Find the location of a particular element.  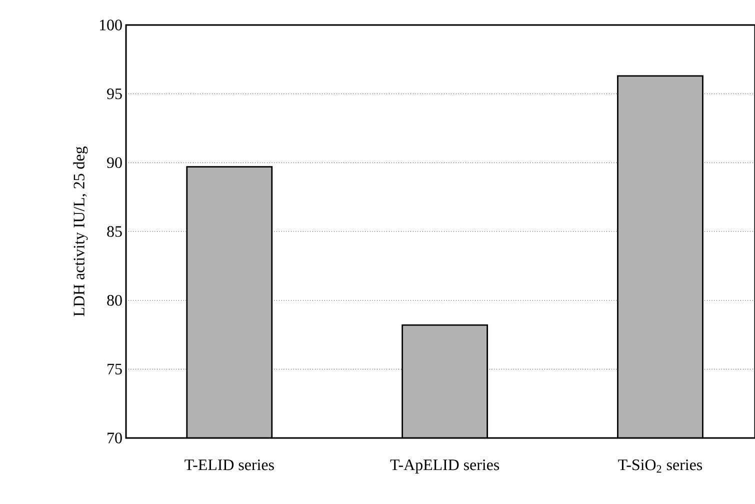

y-tick-label: 95 is located at coordinates (114, 94).